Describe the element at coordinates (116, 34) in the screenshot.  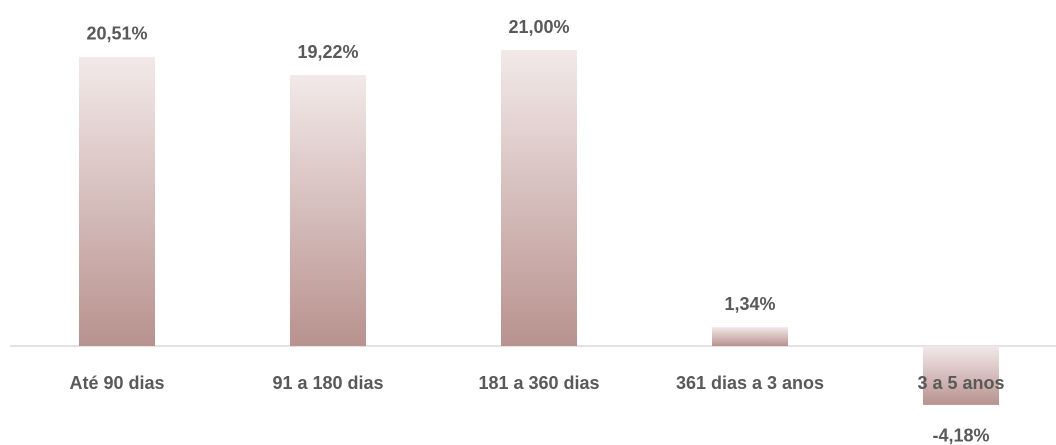
I see `data-label: 20,51%` at that location.